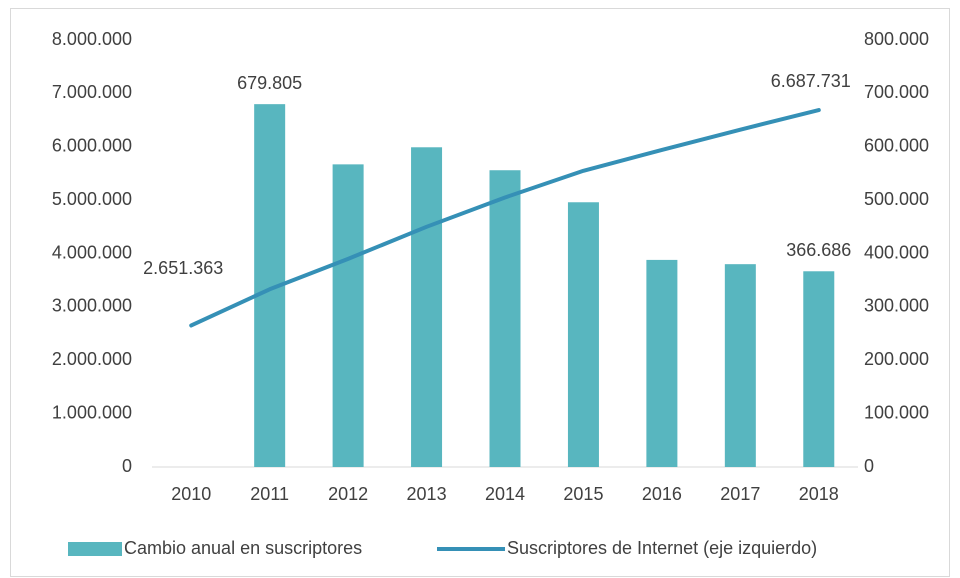  I want to click on bar-value-label: 679.805, so click(269, 83).